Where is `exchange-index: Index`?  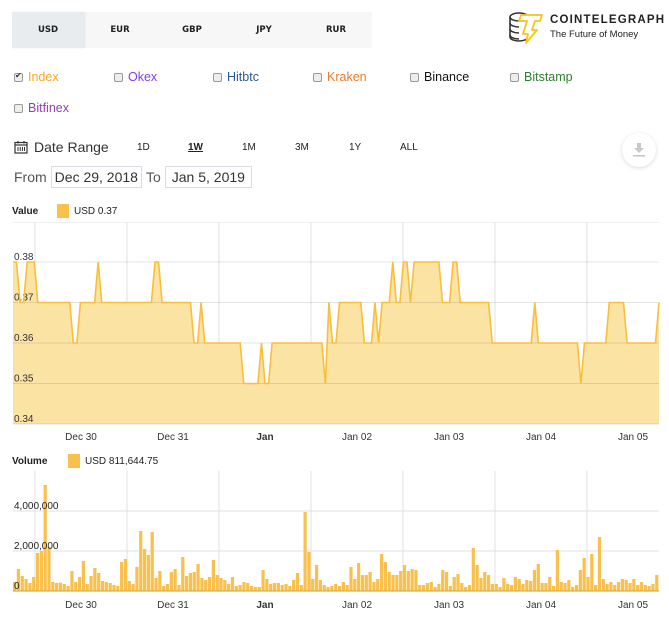 exchange-index: Index is located at coordinates (36, 77).